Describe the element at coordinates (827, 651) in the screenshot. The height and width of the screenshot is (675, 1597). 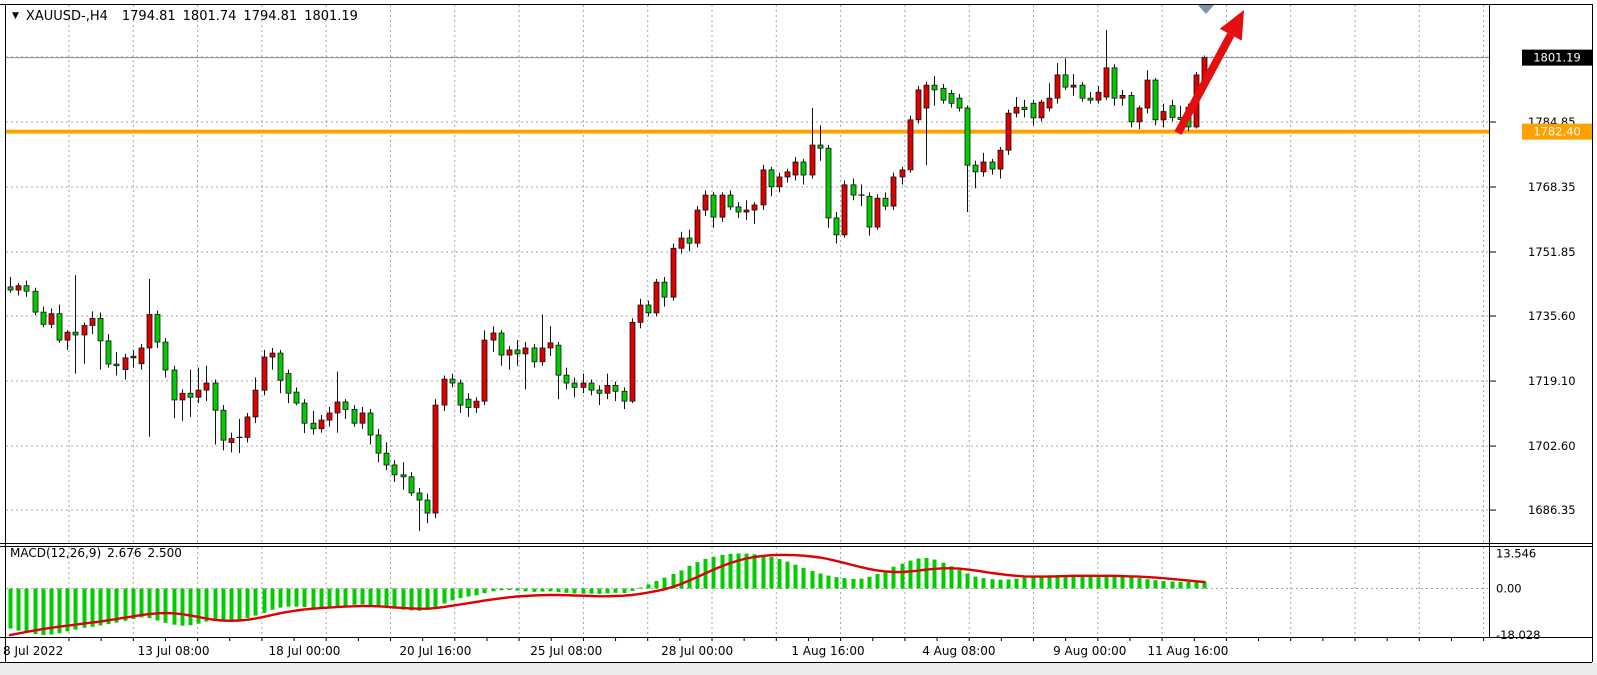
I see `time-axis-label: 1 Aug 16:00` at that location.